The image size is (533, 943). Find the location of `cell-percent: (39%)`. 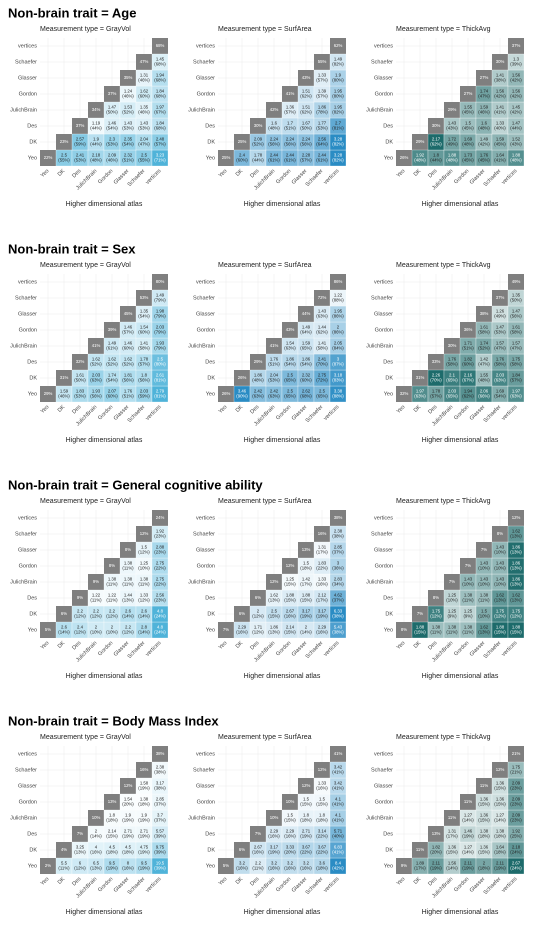

cell-percent: (39%) is located at coordinates (160, 868).